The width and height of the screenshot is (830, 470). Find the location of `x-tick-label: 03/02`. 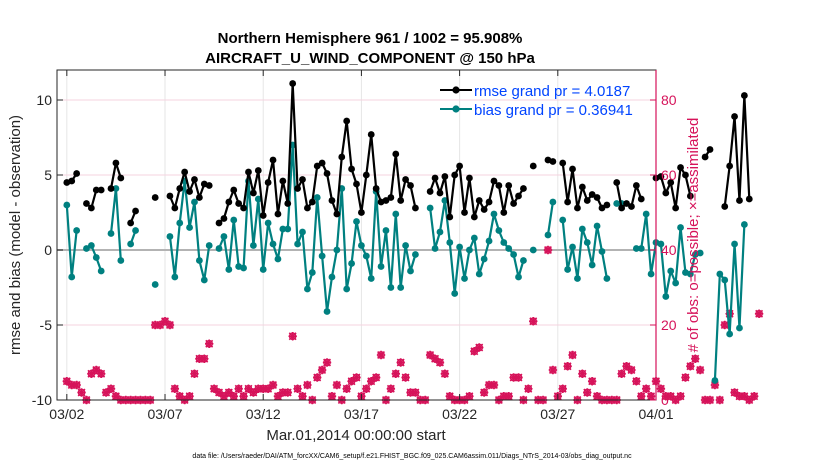

x-tick-label: 03/02 is located at coordinates (66, 414).